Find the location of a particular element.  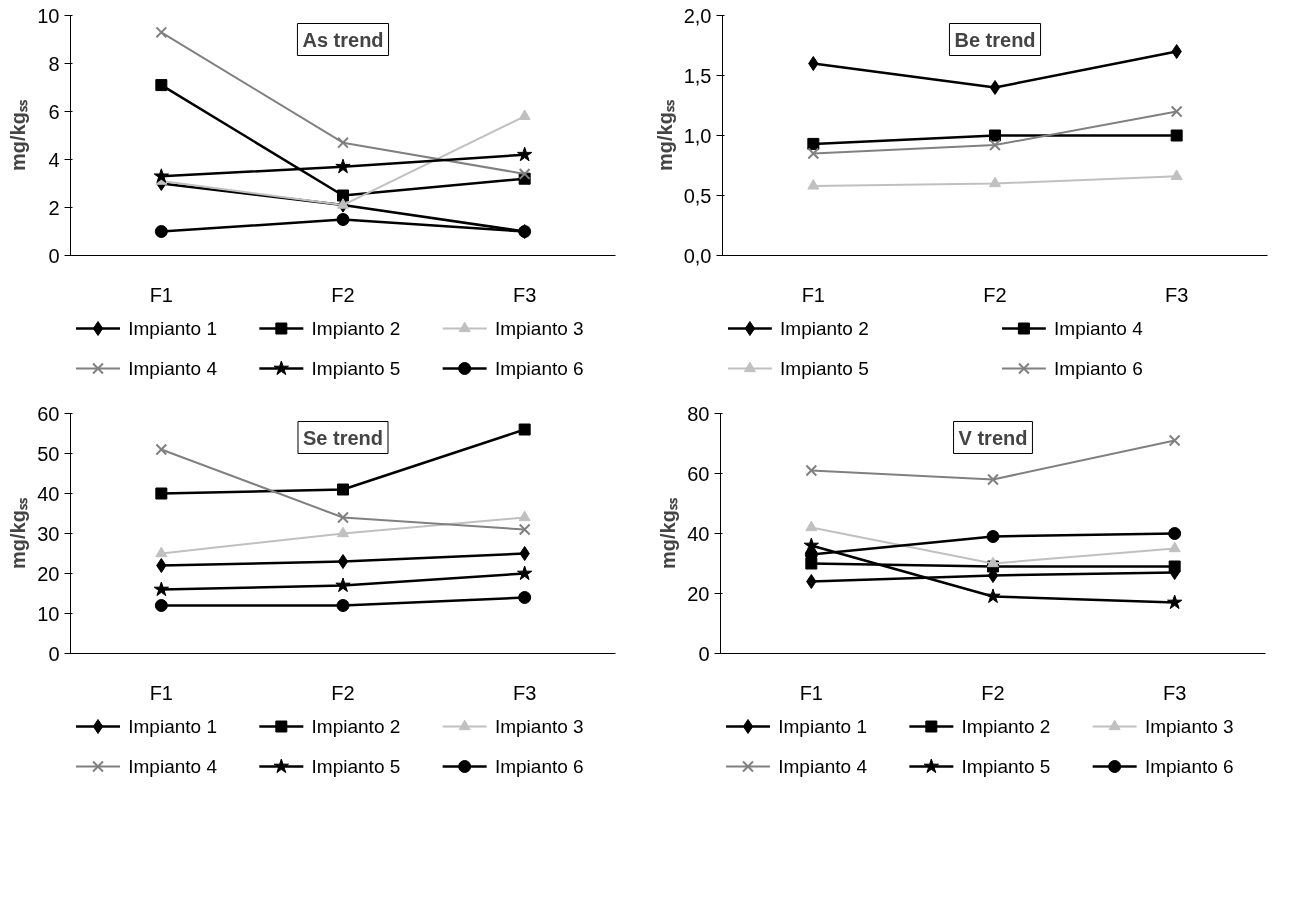

text: As trend is located at coordinates (343, 39).